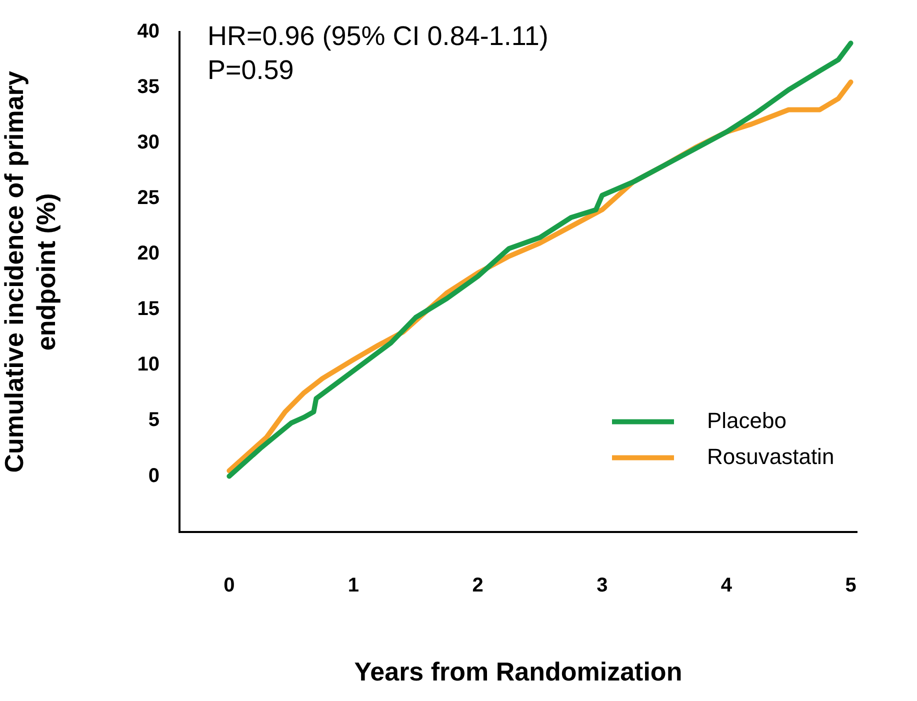 This screenshot has height=701, width=917. Describe the element at coordinates (770, 456) in the screenshot. I see `legend-label: Rosuvastatin` at that location.